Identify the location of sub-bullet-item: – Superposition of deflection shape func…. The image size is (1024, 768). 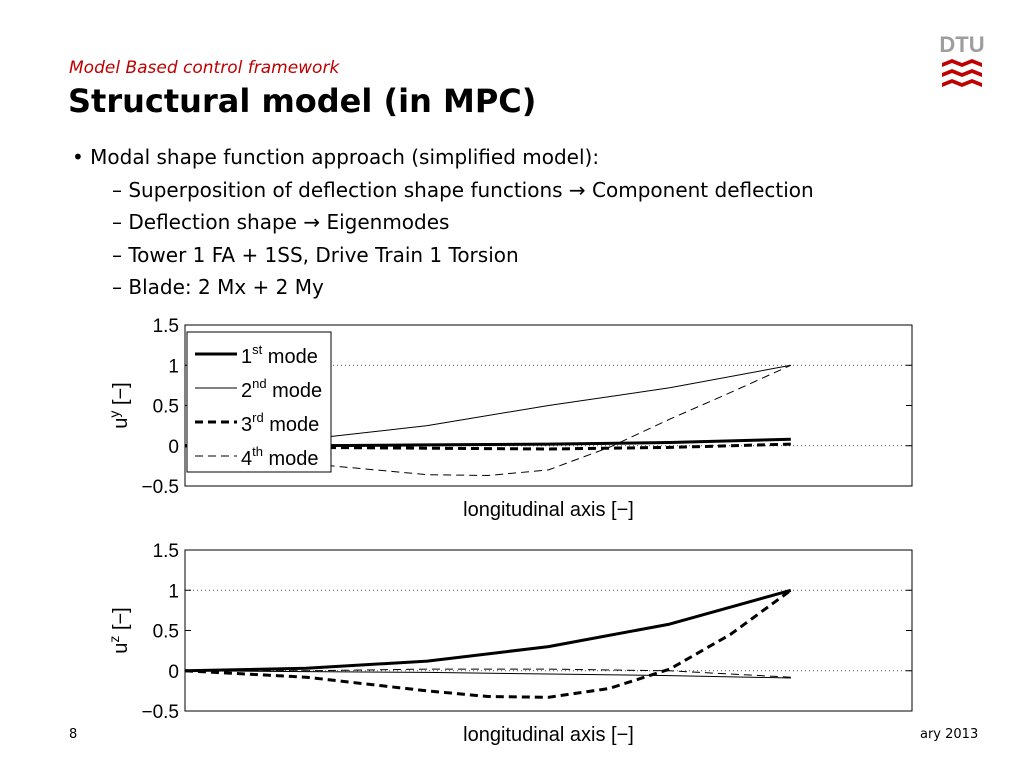
(463, 189).